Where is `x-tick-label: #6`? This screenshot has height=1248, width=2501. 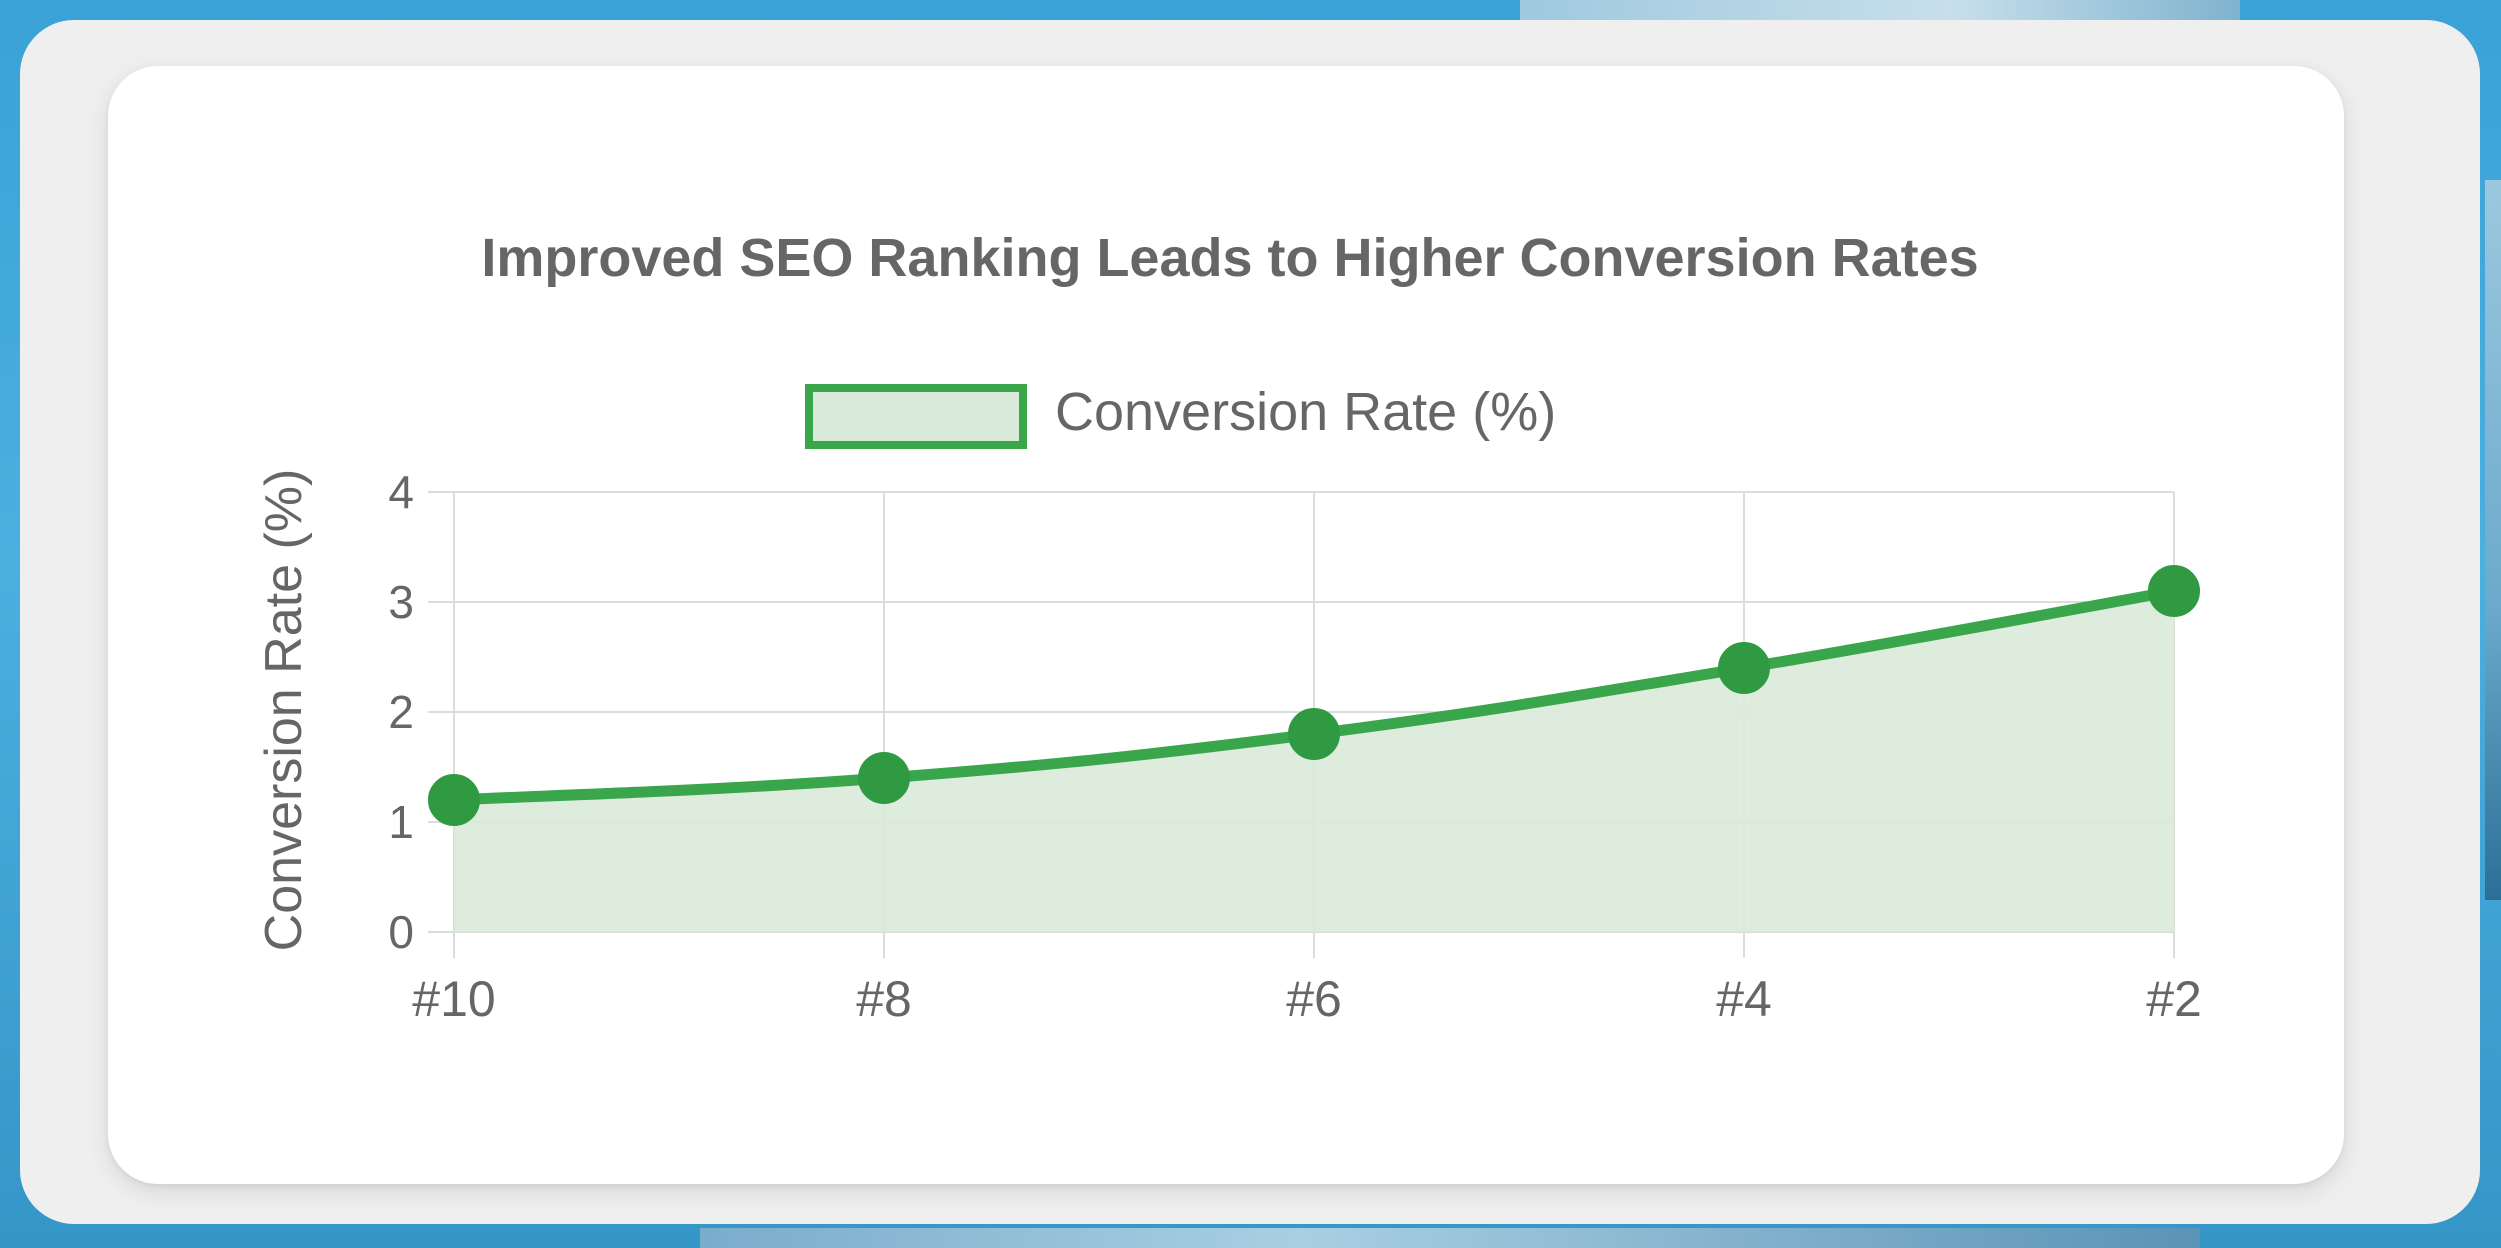 x-tick-label: #6 is located at coordinates (1314, 999).